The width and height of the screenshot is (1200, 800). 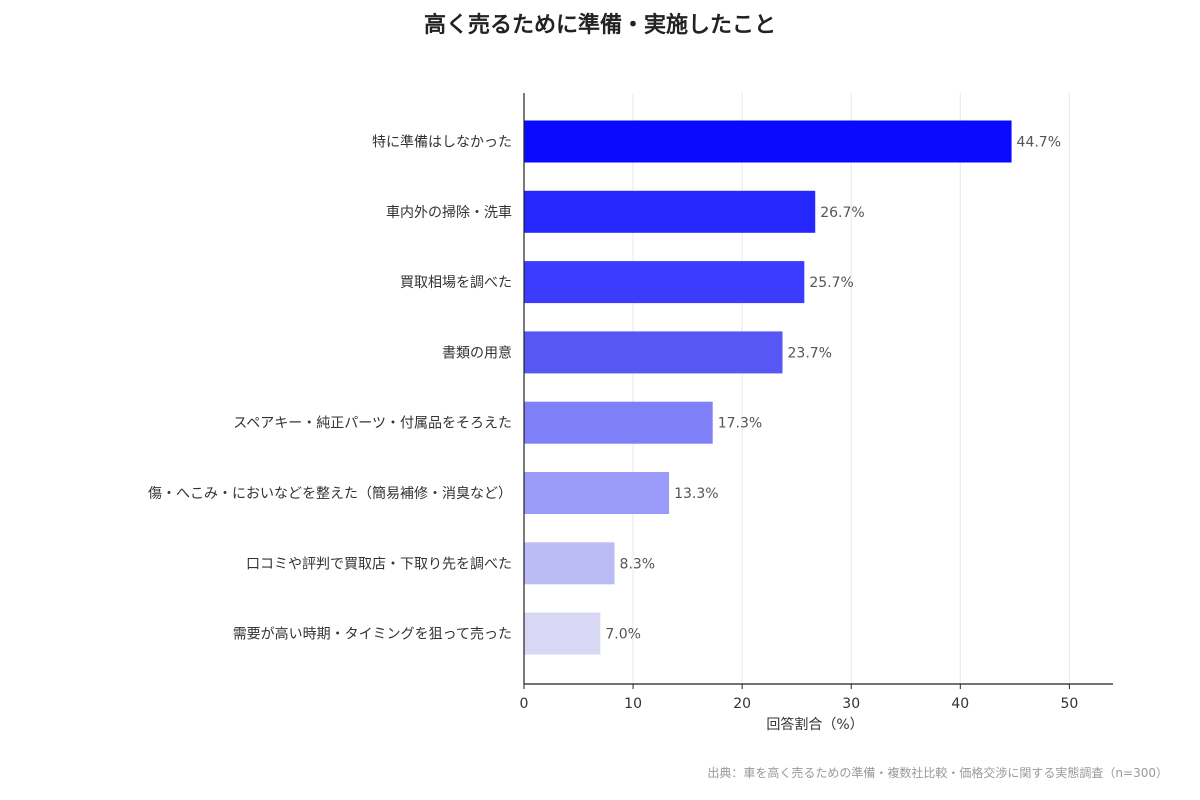 What do you see at coordinates (799, 698) in the screenshot?
I see `x-ticks: 0 10 20 30 40 50` at bounding box center [799, 698].